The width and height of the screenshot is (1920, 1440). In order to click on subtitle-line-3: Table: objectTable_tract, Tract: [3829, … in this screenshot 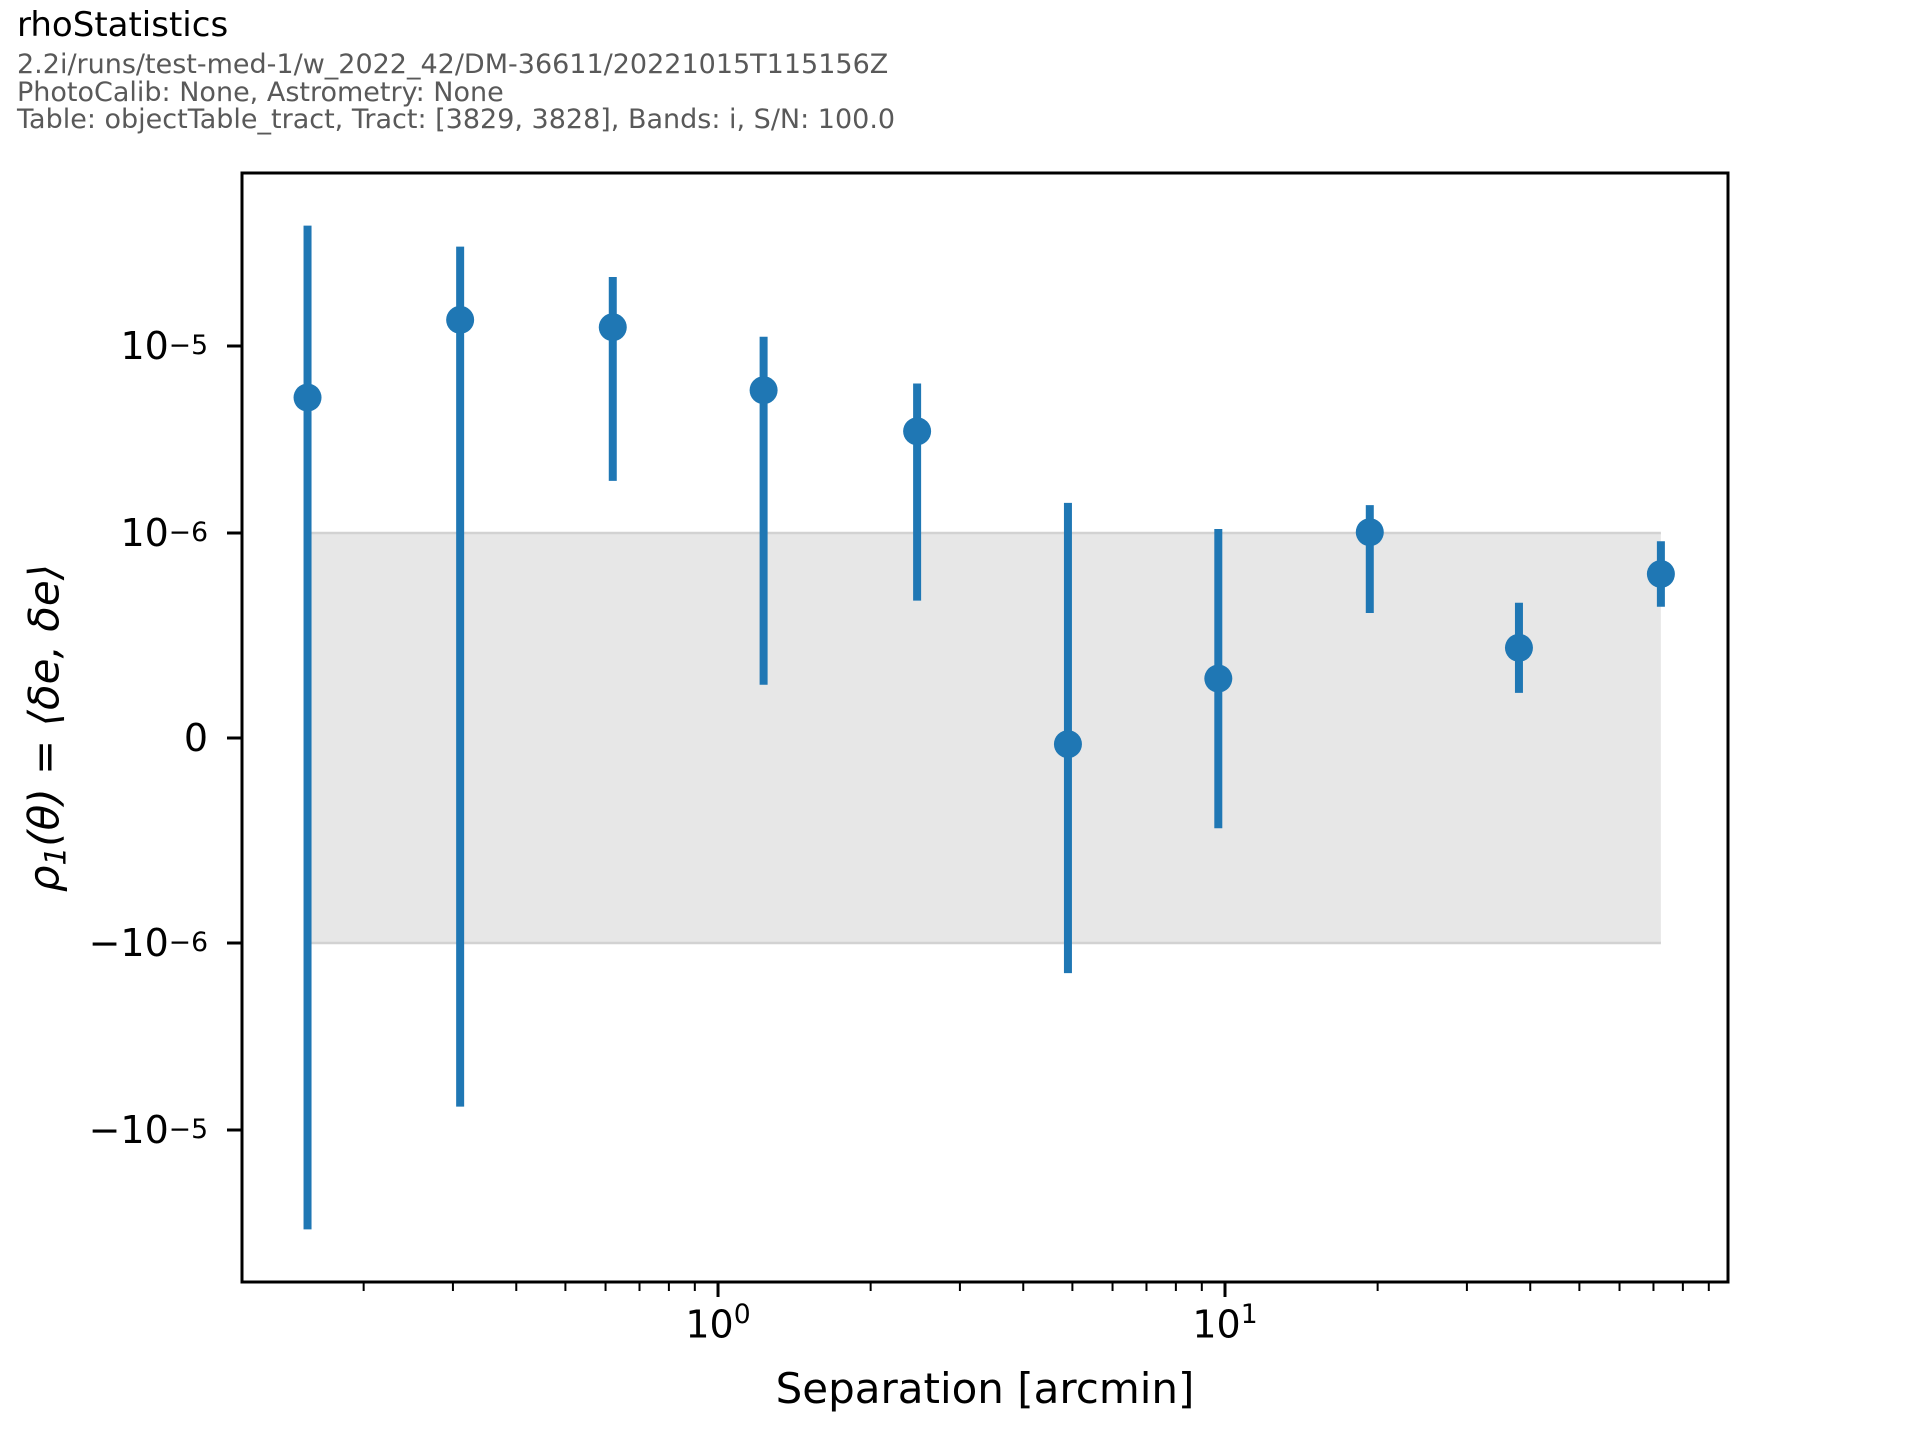, I will do `click(456, 119)`.